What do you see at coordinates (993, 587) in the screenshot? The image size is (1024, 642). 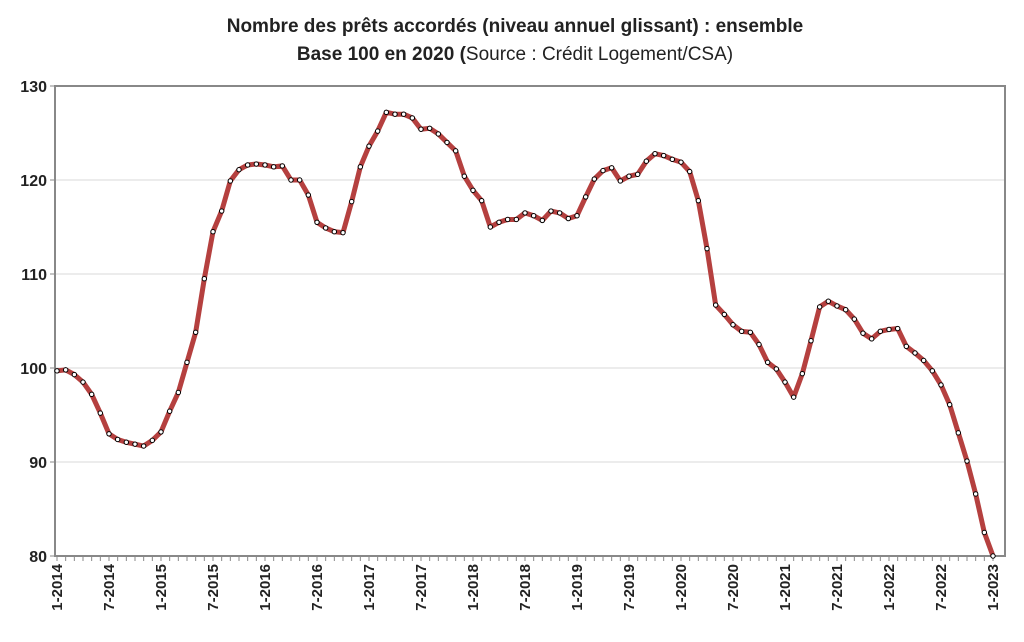 I see `x-tick-label: 1-2023` at bounding box center [993, 587].